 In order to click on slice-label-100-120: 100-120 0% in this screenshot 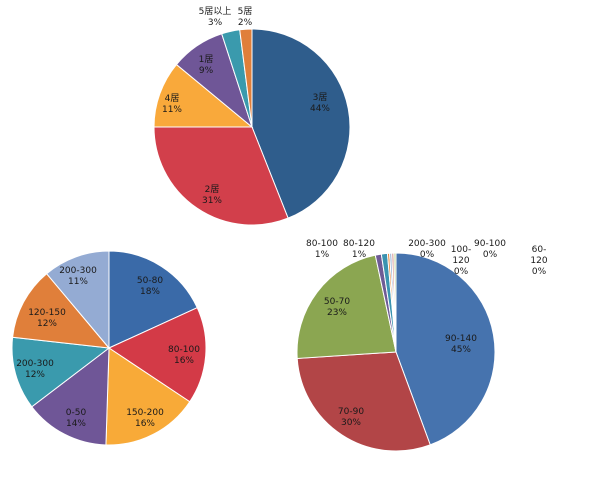, I will do `click(461, 261)`.